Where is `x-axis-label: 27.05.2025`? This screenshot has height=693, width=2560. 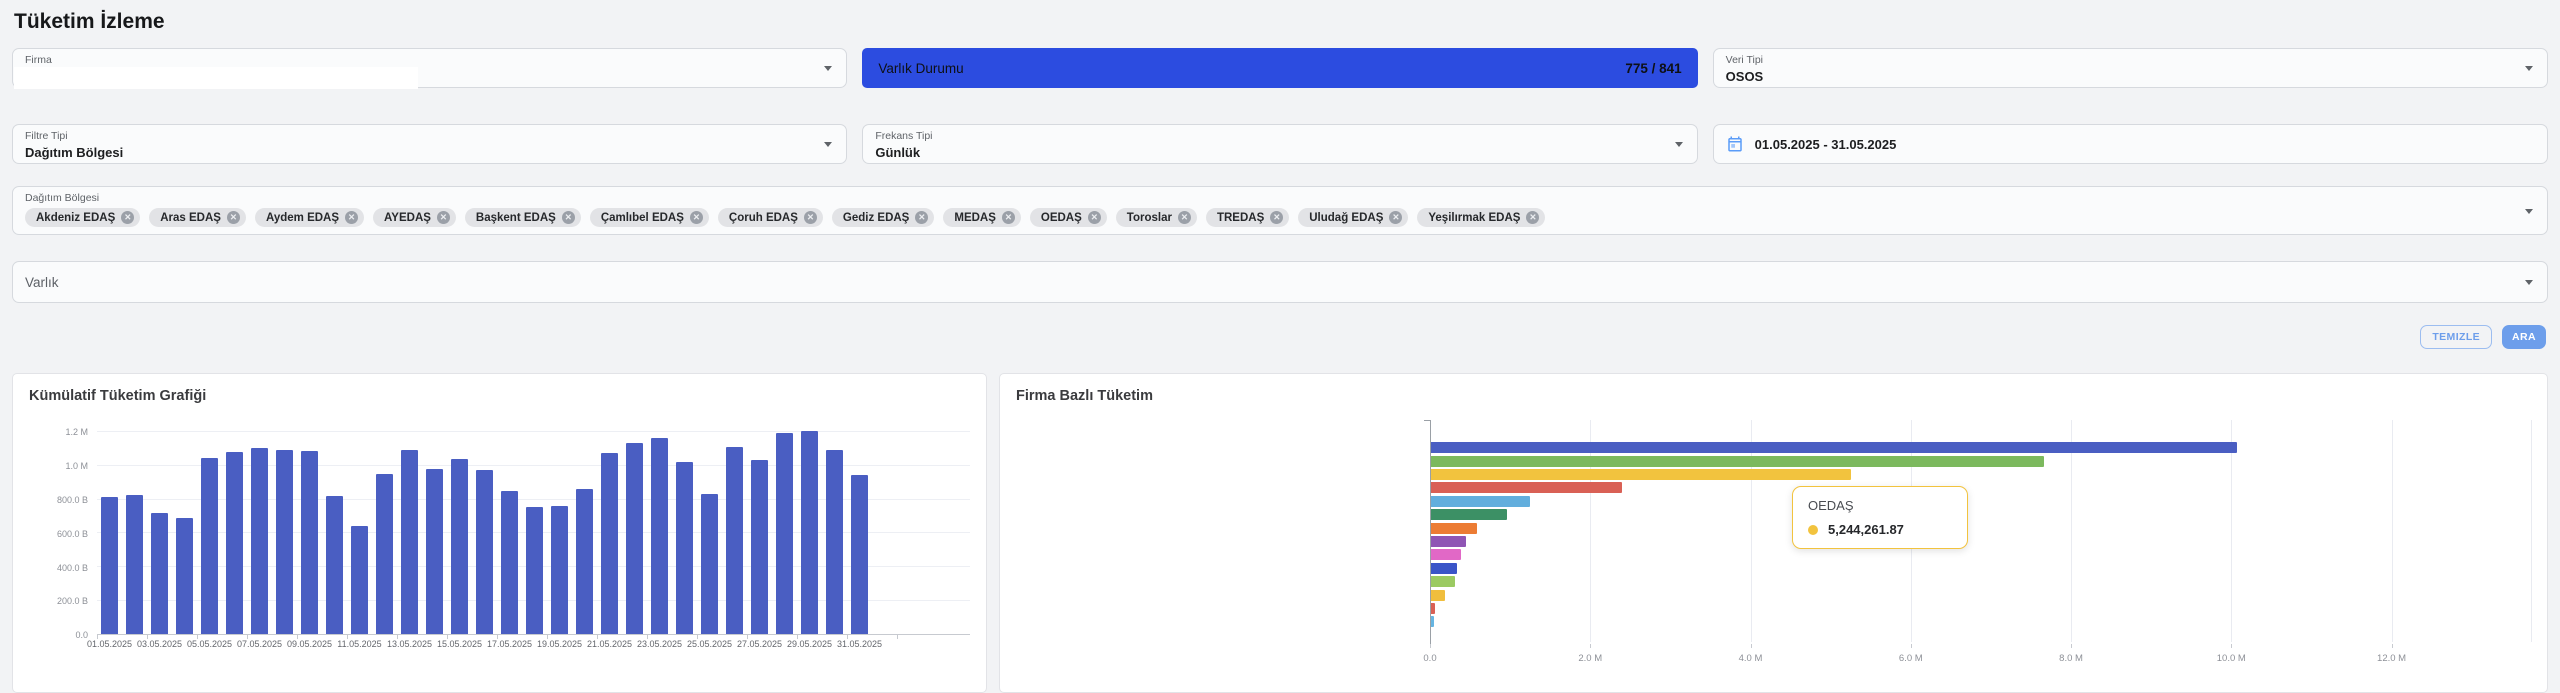
x-axis-label: 27.05.2025 is located at coordinates (759, 644).